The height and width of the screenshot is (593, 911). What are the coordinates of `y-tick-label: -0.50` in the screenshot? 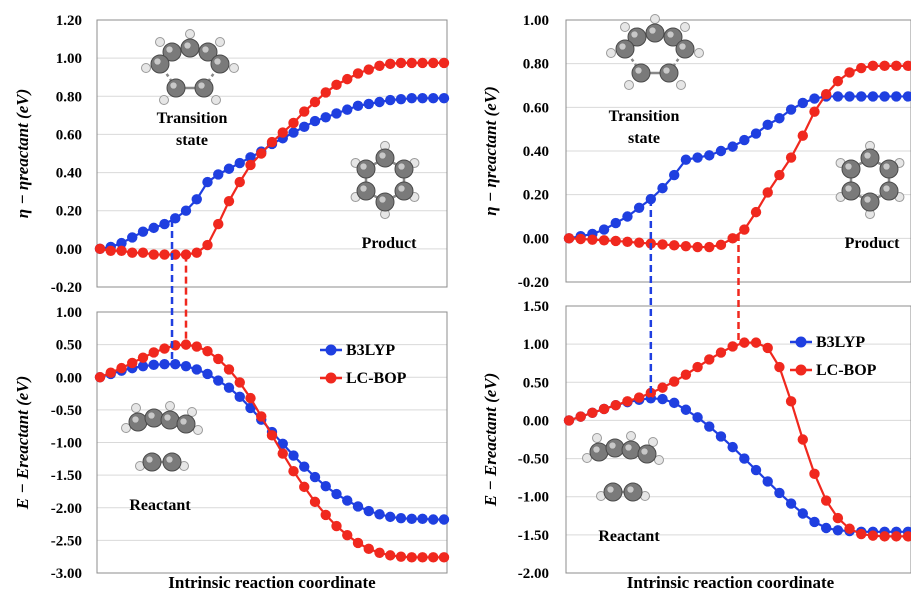 It's located at (66, 411).